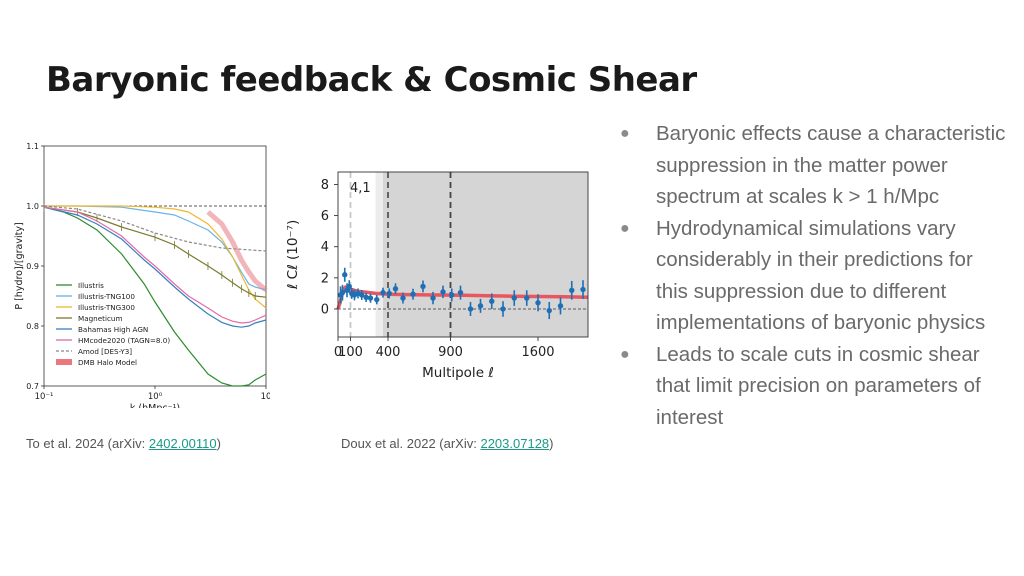 Image resolution: width=1024 pixels, height=576 pixels. Describe the element at coordinates (325, 278) in the screenshot. I see `y-tick-label: 2` at that location.